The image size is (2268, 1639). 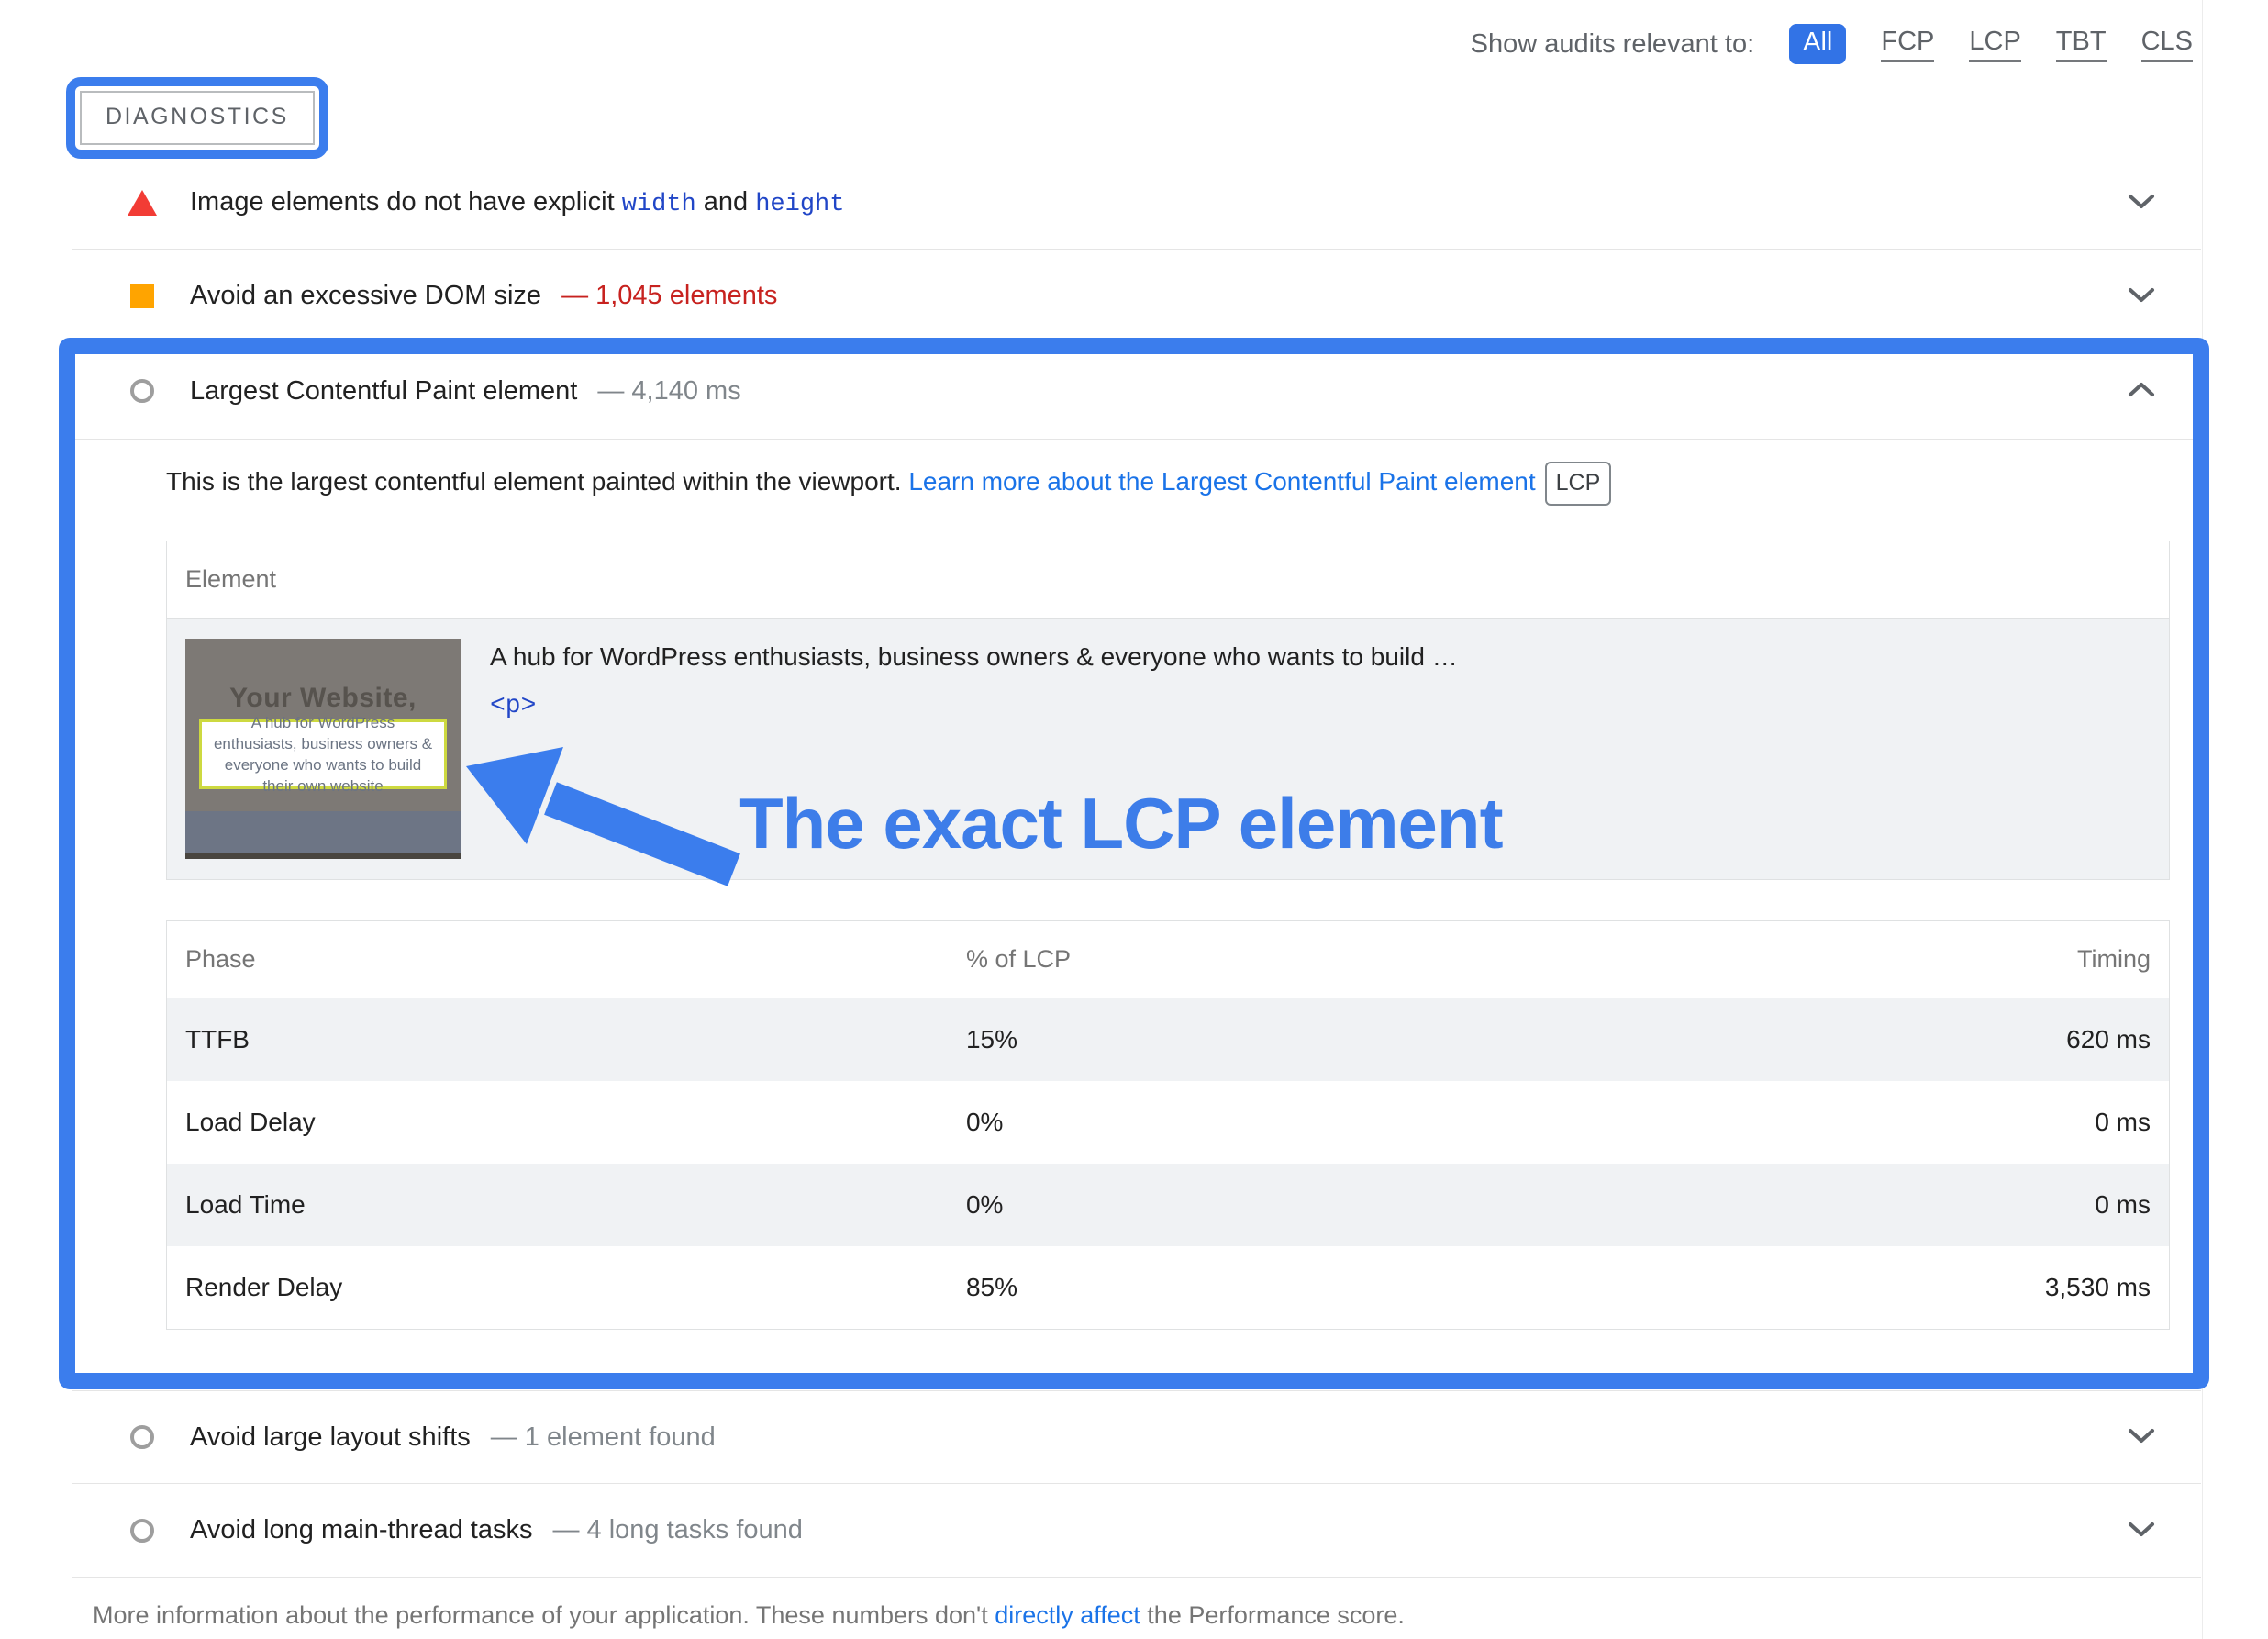 What do you see at coordinates (1067, 1615) in the screenshot?
I see `directly-affect-link: directly affect` at bounding box center [1067, 1615].